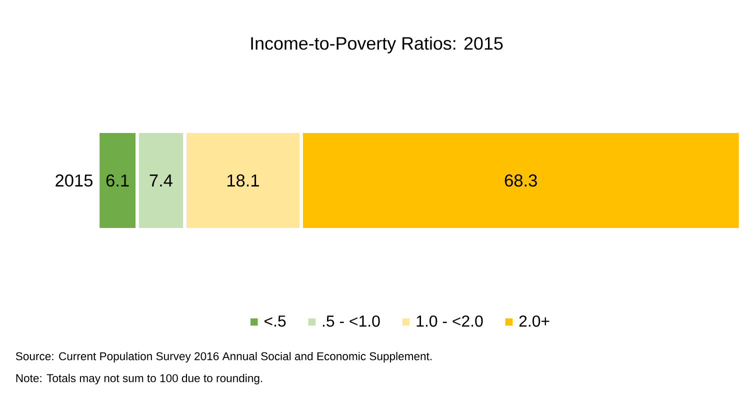 The width and height of the screenshot is (753, 396). I want to click on data-label: 7.4, so click(161, 180).